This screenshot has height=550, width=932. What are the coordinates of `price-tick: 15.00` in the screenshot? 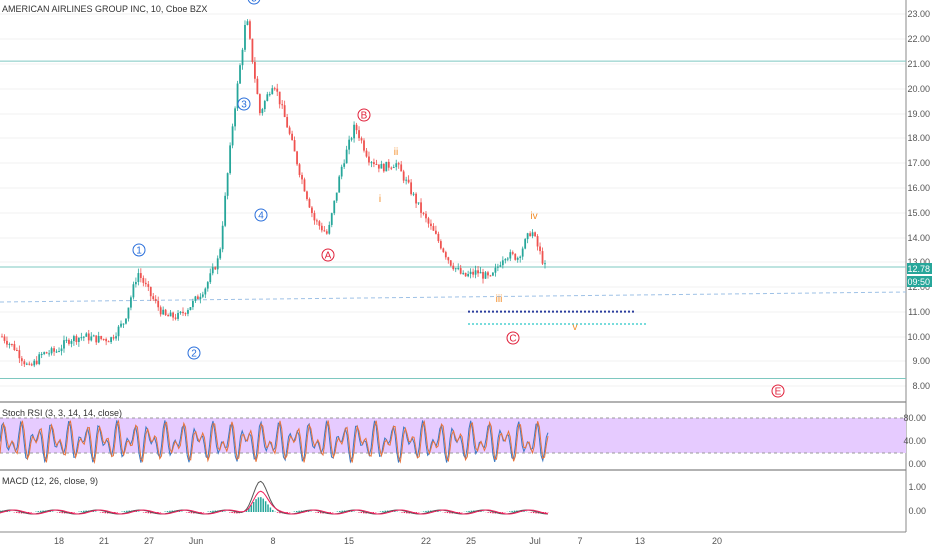 It's located at (918, 213).